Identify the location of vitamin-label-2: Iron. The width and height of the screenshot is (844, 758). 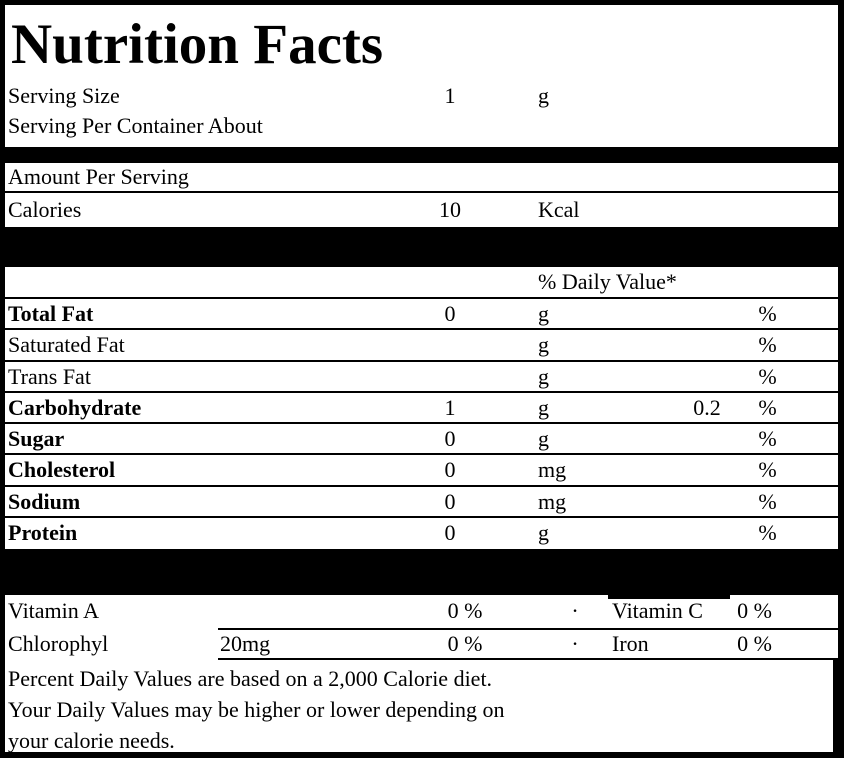
(630, 643).